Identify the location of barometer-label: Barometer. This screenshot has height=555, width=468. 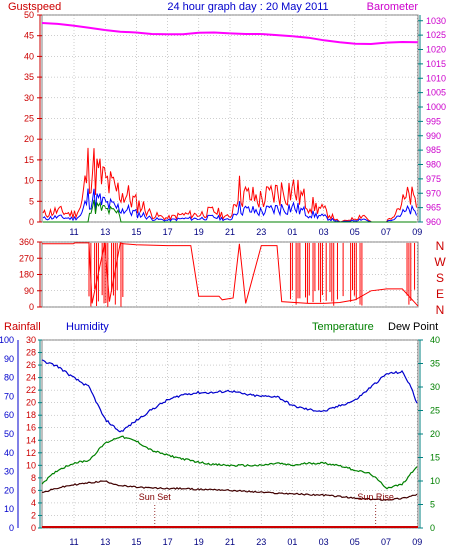
(393, 7).